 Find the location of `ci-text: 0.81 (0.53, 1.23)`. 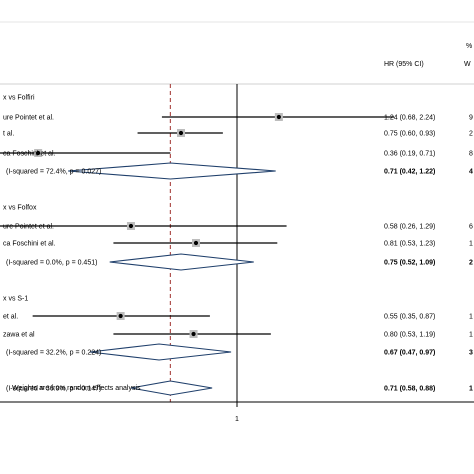

ci-text: 0.81 (0.53, 1.23) is located at coordinates (409, 244).